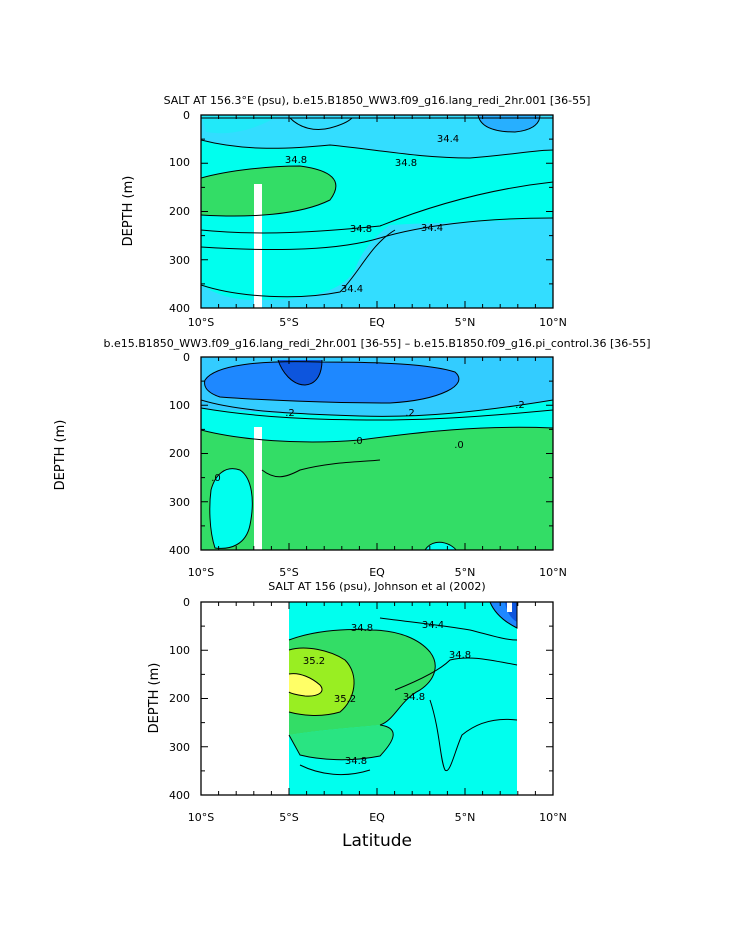 Image resolution: width=733 pixels, height=945 pixels. Describe the element at coordinates (201, 322) in the screenshot. I see `panel-1-xtick: 10°S` at that location.